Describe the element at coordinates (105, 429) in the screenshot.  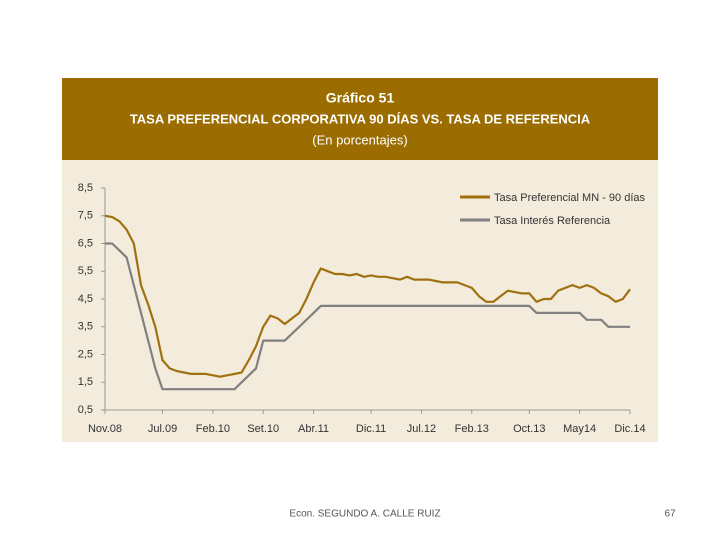
I see `x-tick-label: Nov.08` at that location.